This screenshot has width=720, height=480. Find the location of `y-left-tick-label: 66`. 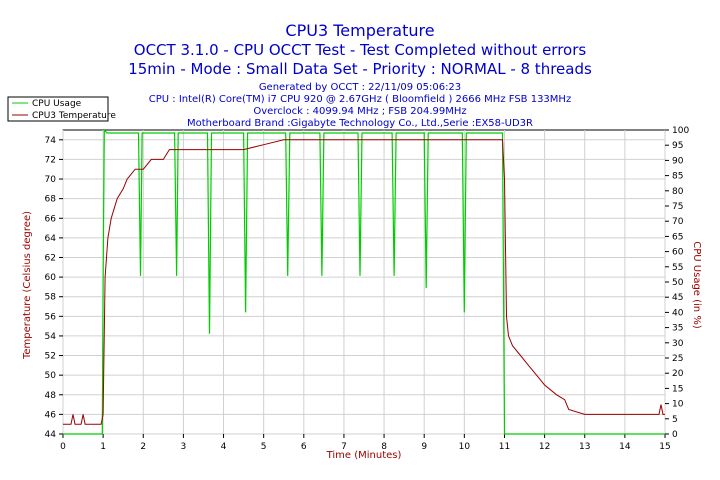

y-left-tick-label: 66 is located at coordinates (51, 219).